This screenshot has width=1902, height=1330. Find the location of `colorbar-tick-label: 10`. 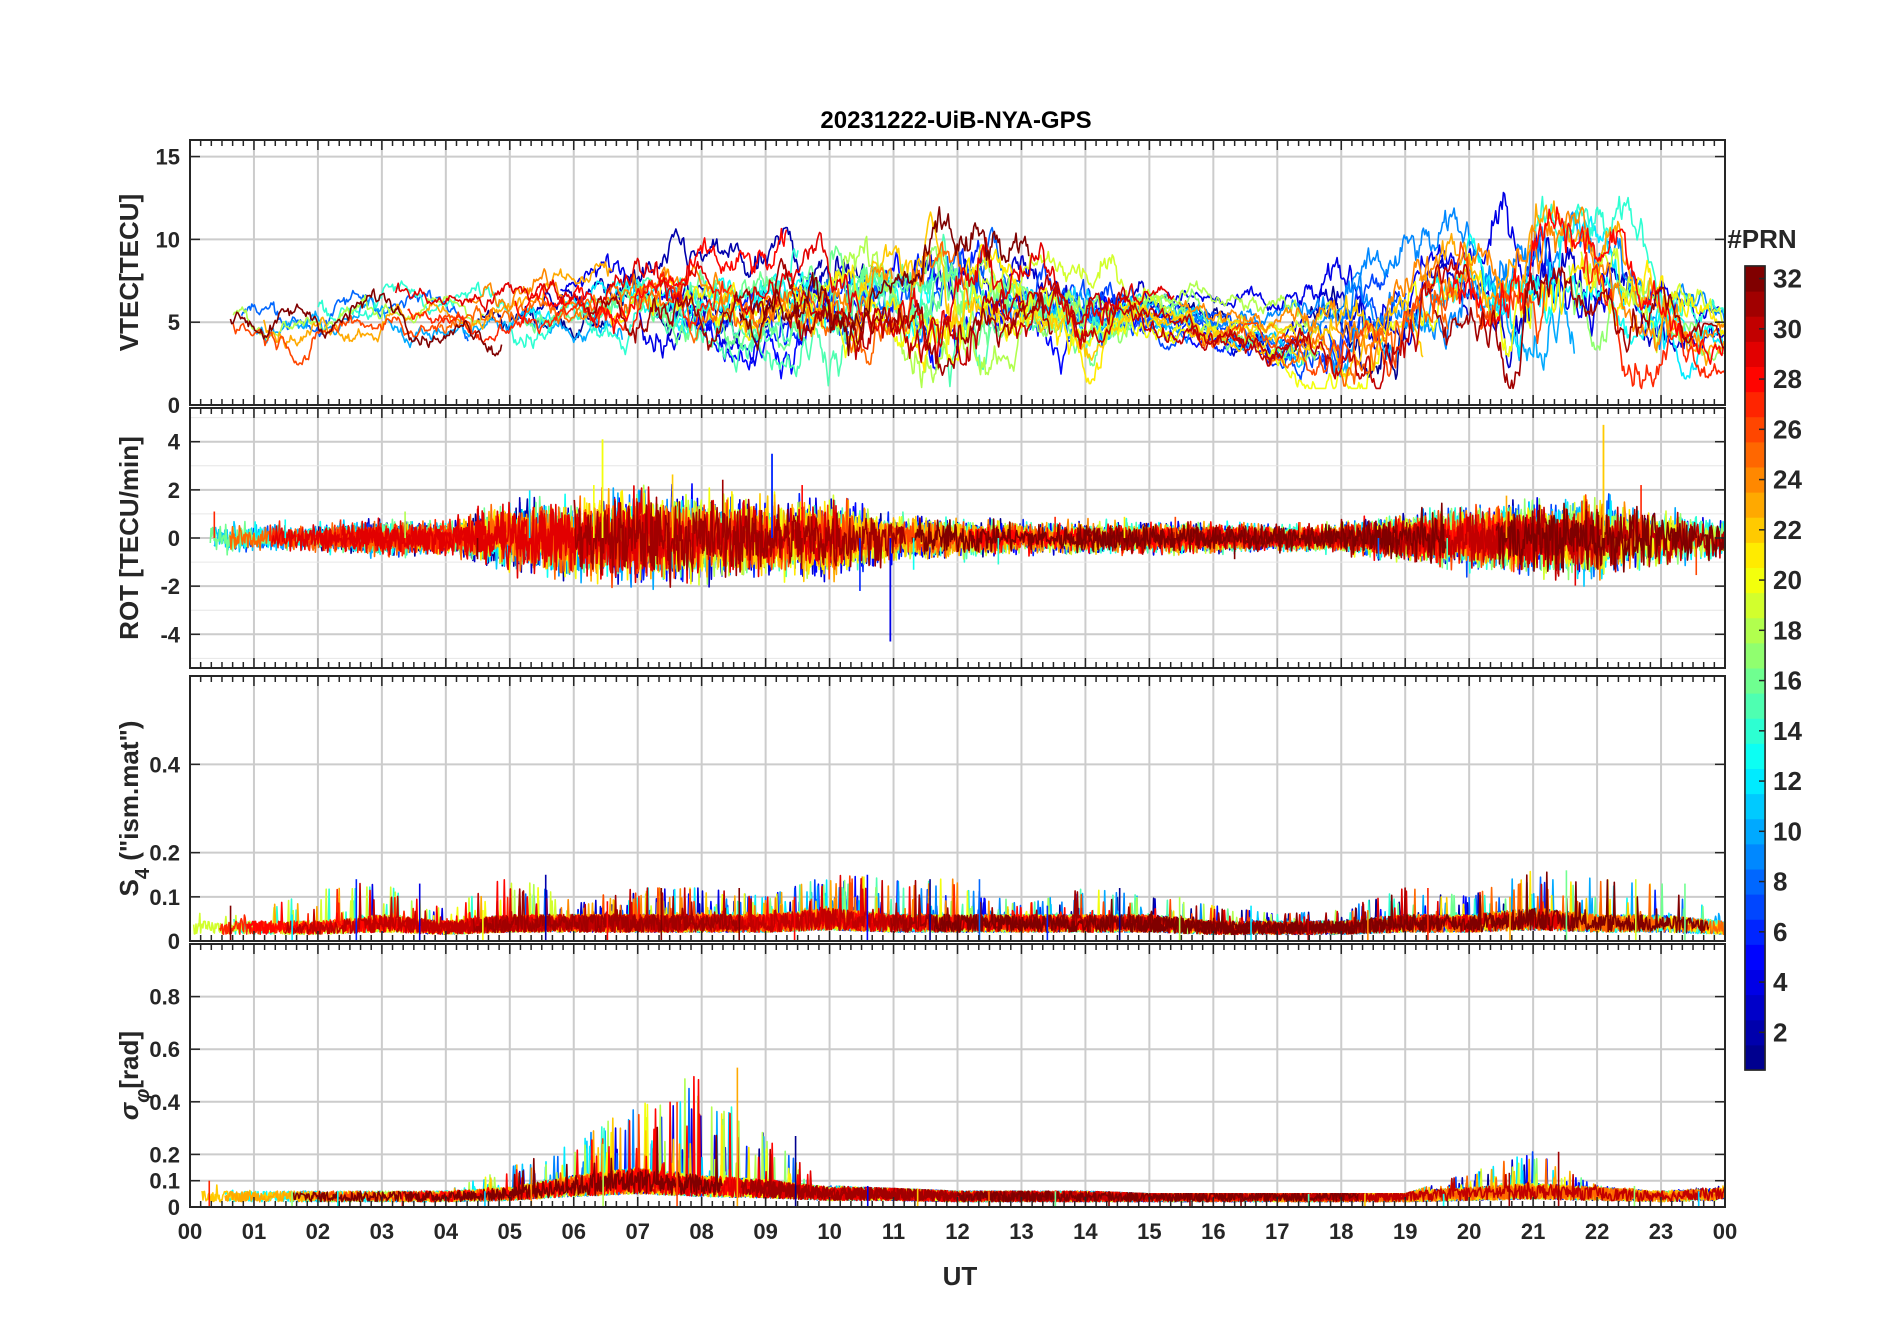

colorbar-tick-label: 10 is located at coordinates (1787, 831).